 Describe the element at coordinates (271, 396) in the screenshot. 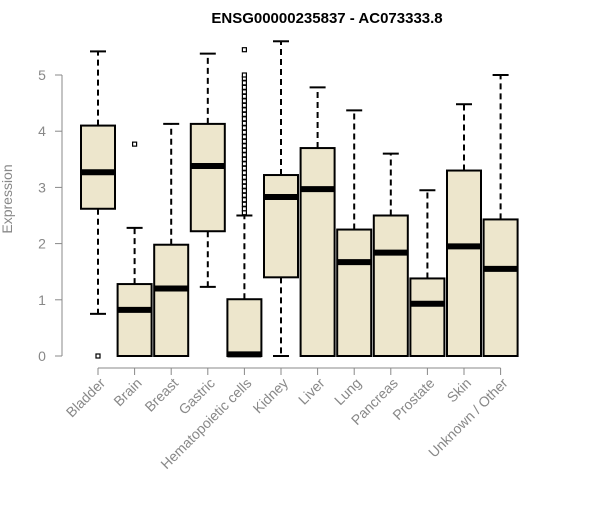

I see `x-tick-label: Kidney` at that location.